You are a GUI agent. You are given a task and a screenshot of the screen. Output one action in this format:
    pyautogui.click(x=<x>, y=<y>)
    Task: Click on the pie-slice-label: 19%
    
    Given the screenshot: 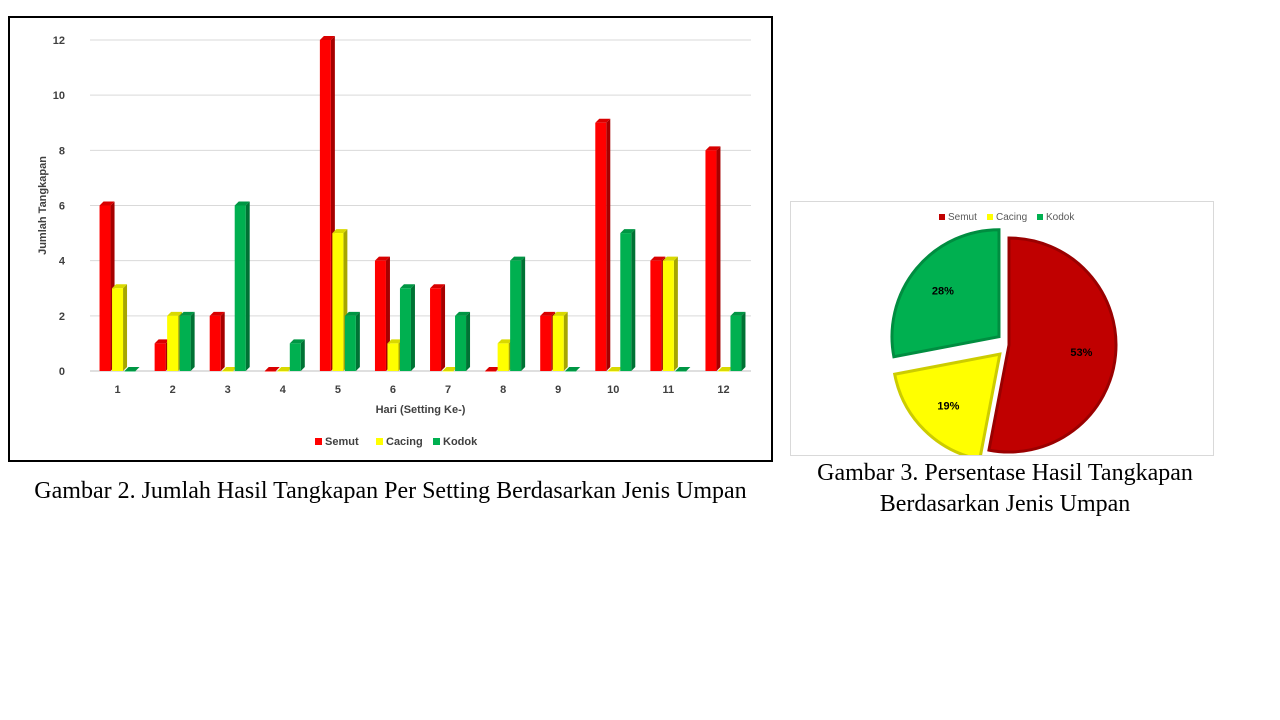 What is the action you would take?
    pyautogui.click(x=948, y=407)
    